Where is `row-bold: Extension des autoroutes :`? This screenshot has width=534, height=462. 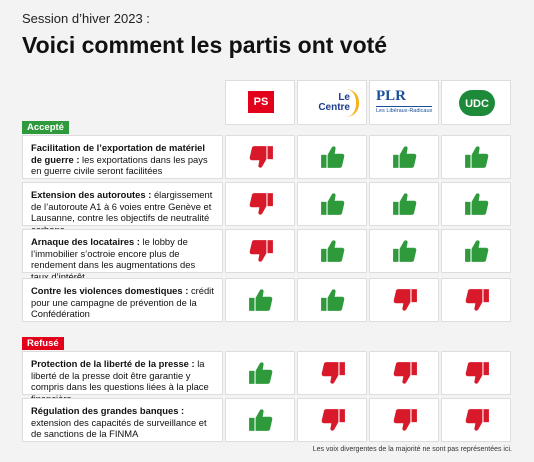
row-bold: Extension des autoroutes : is located at coordinates (91, 194).